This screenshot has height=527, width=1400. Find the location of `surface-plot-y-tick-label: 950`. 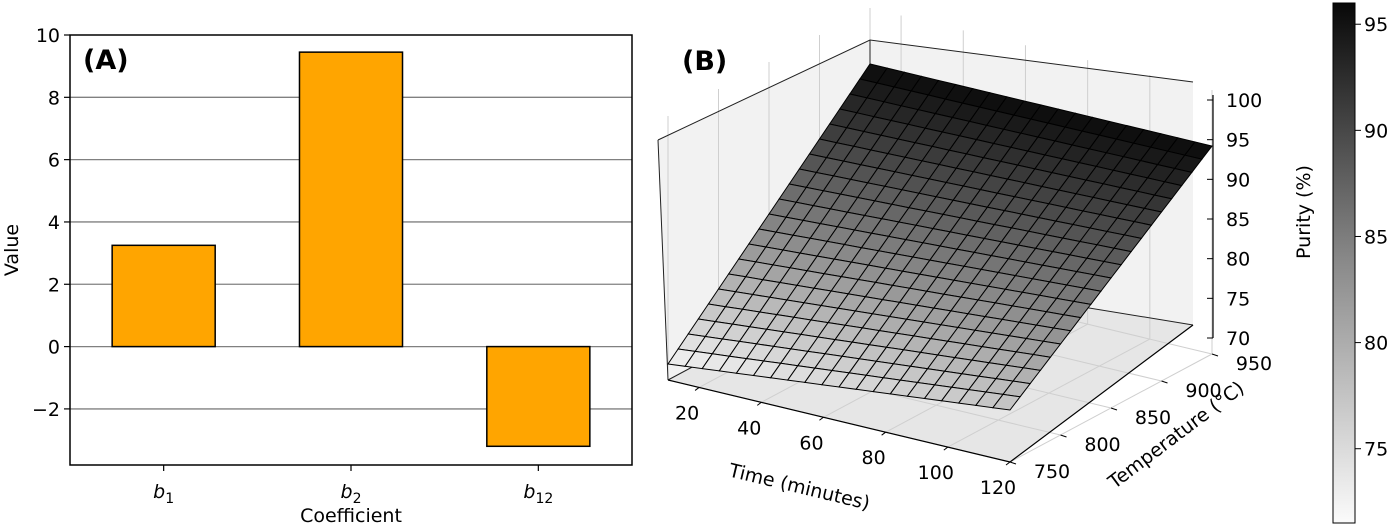

surface-plot-y-tick-label: 950 is located at coordinates (1254, 364).